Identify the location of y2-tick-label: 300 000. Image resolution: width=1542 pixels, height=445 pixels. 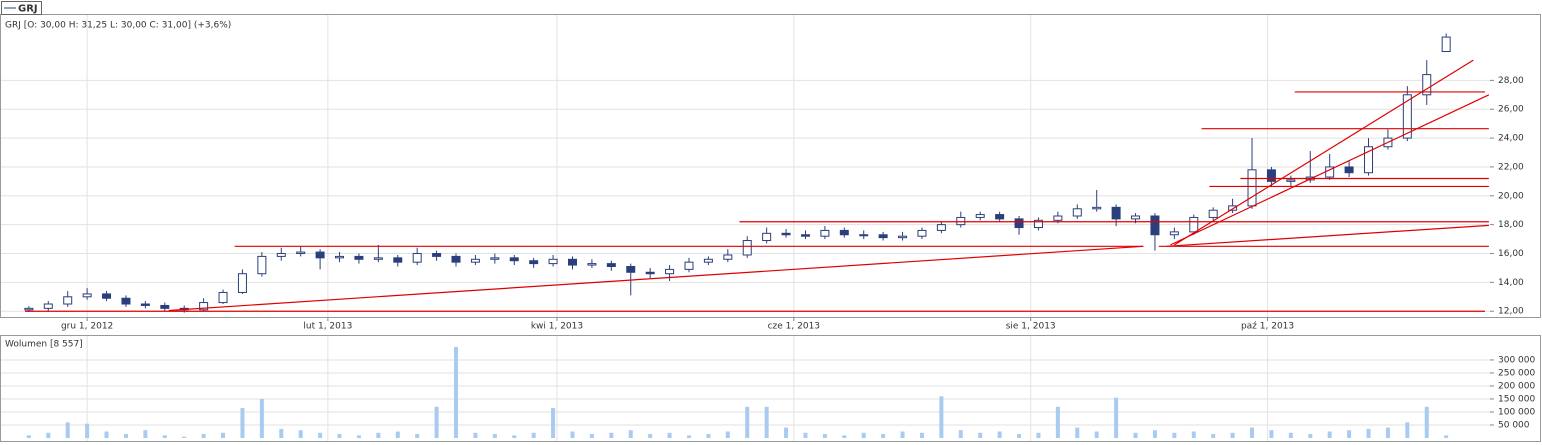
(1516, 360).